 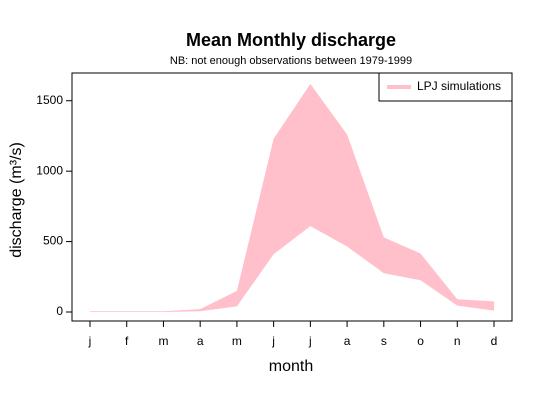 What do you see at coordinates (457, 341) in the screenshot?
I see `x-tick-label: n` at bounding box center [457, 341].